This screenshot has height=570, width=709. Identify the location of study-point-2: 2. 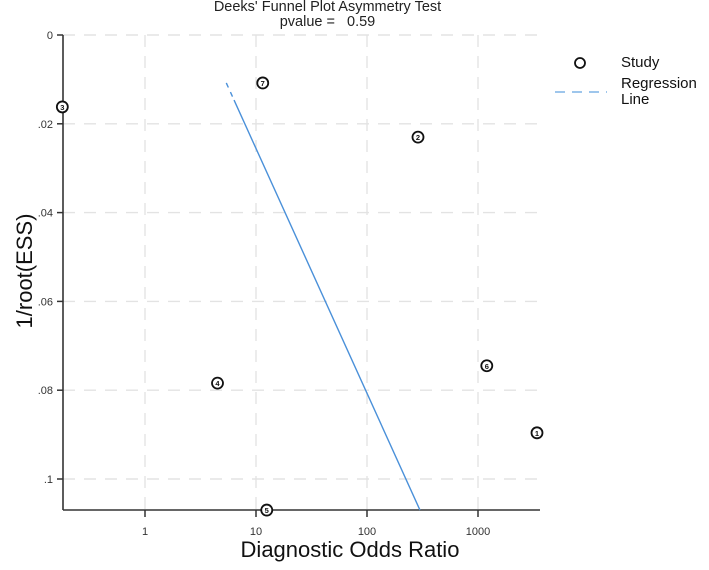
(418, 137).